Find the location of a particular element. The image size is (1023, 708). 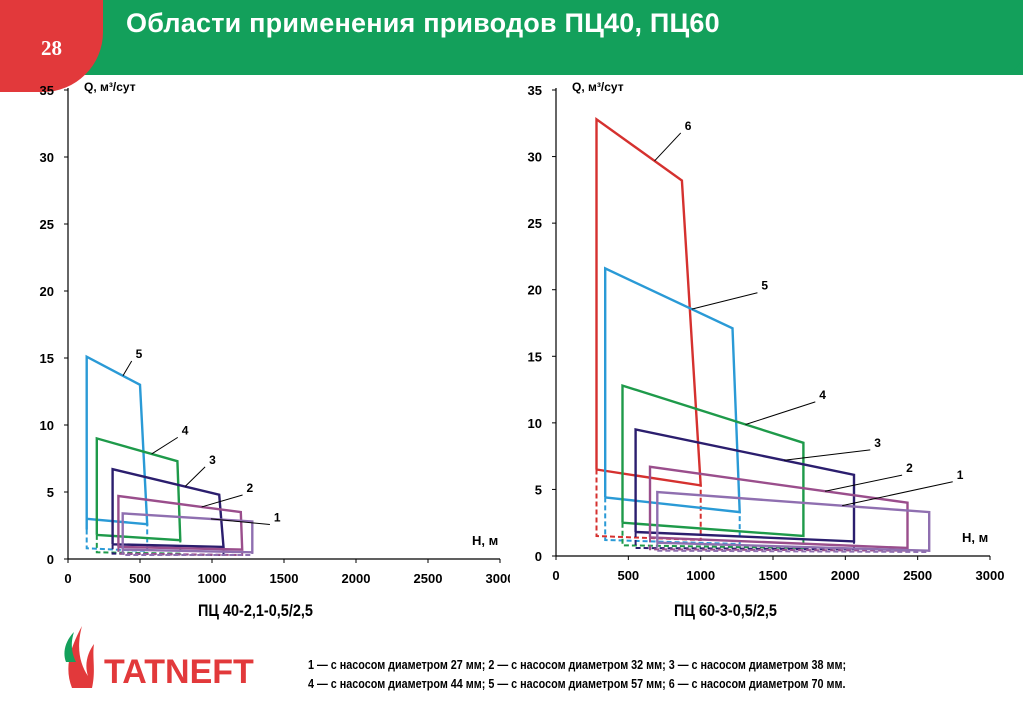

region-5-dashed is located at coordinates (672, 521).